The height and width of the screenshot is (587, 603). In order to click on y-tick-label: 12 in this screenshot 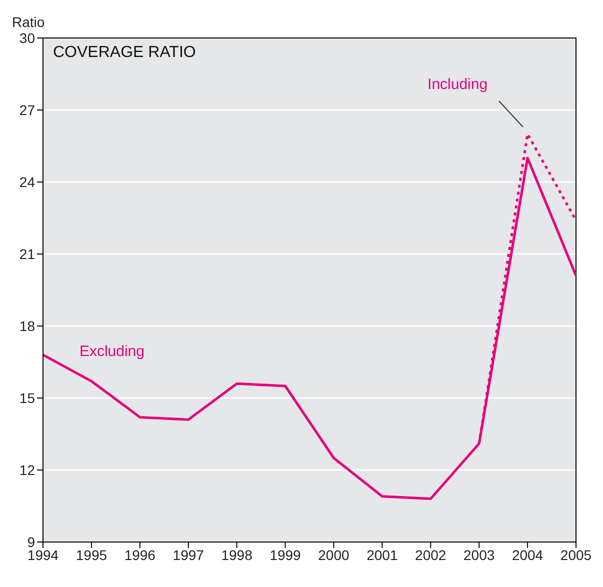, I will do `click(27, 470)`.